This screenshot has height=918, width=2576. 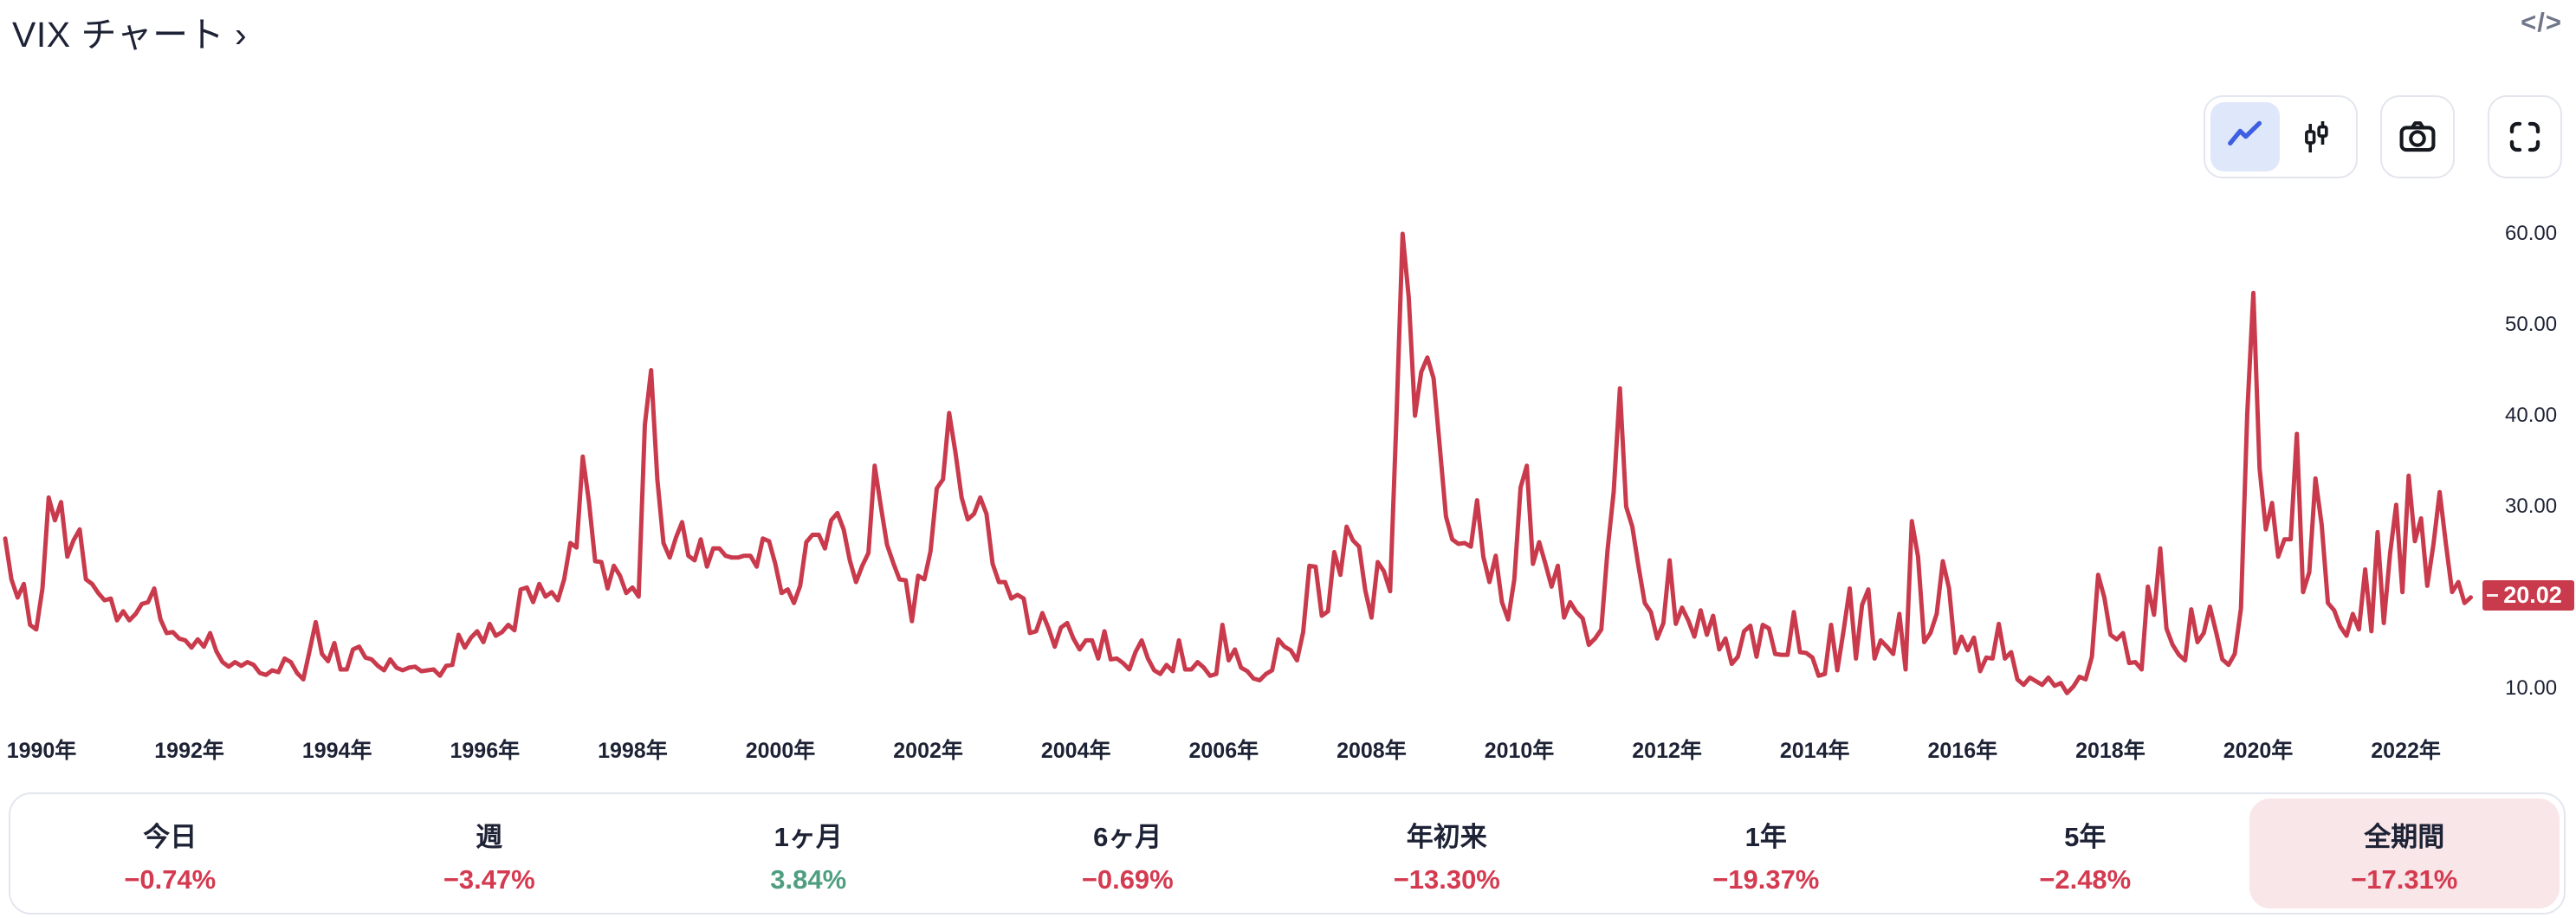 I want to click on y-axis-label: 30.00, so click(x=2531, y=506).